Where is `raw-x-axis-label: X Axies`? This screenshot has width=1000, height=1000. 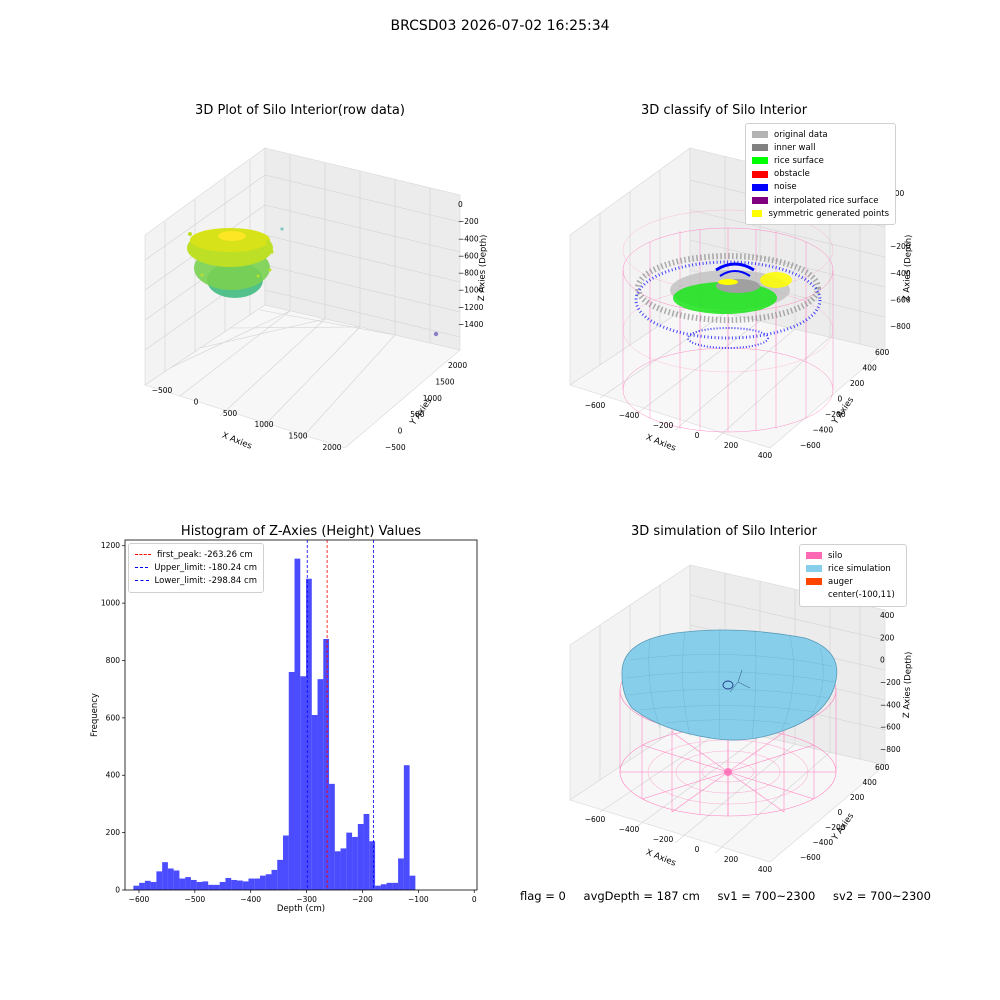 raw-x-axis-label: X Axies is located at coordinates (236, 441).